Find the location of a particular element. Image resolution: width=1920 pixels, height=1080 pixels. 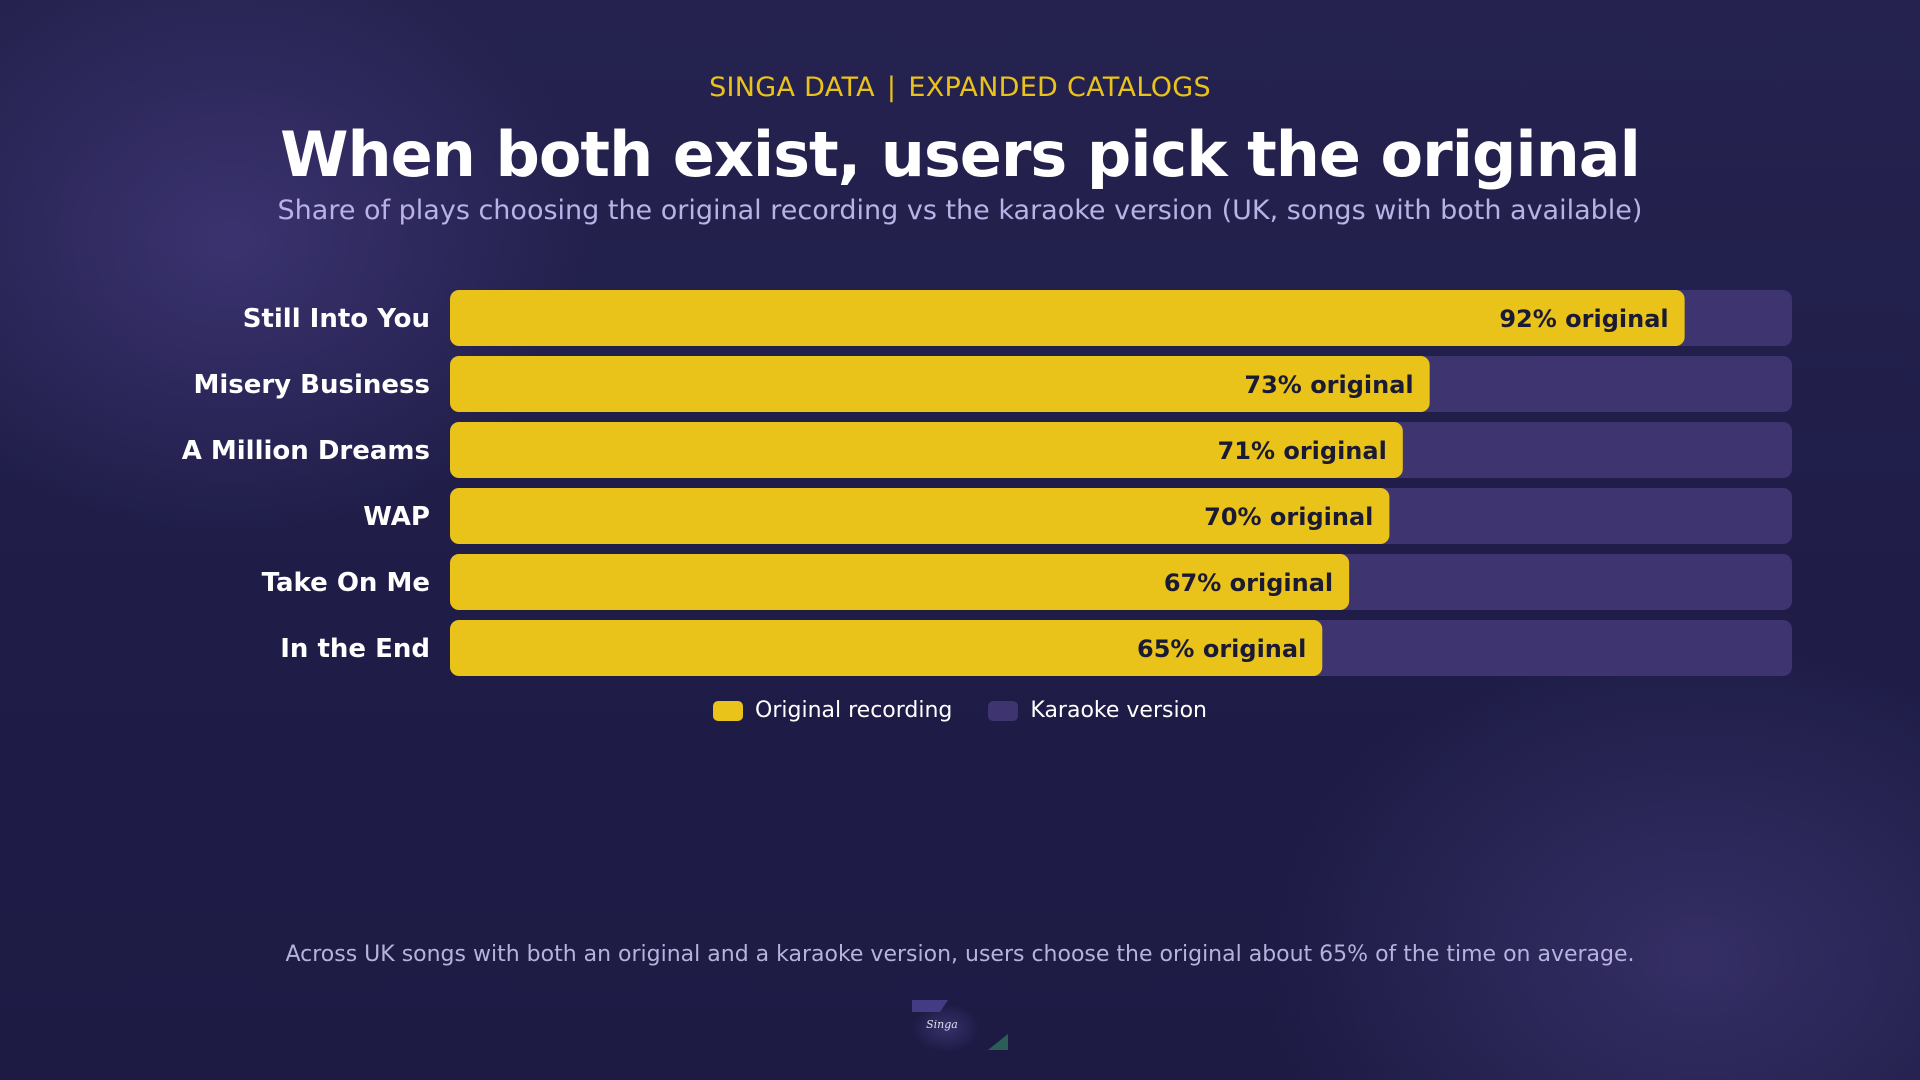

chart-legend: Original recording Karaoke version is located at coordinates (960, 710).